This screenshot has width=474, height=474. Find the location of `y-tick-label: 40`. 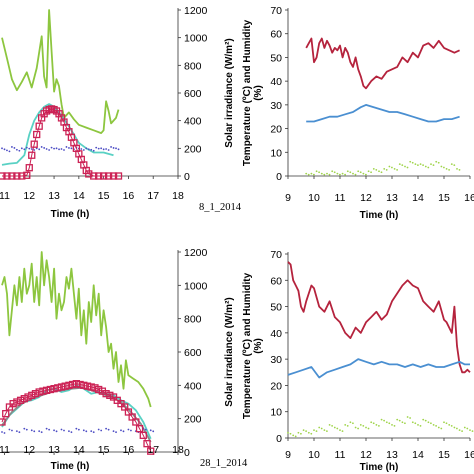

y-tick-label: 40 is located at coordinates (276, 82).